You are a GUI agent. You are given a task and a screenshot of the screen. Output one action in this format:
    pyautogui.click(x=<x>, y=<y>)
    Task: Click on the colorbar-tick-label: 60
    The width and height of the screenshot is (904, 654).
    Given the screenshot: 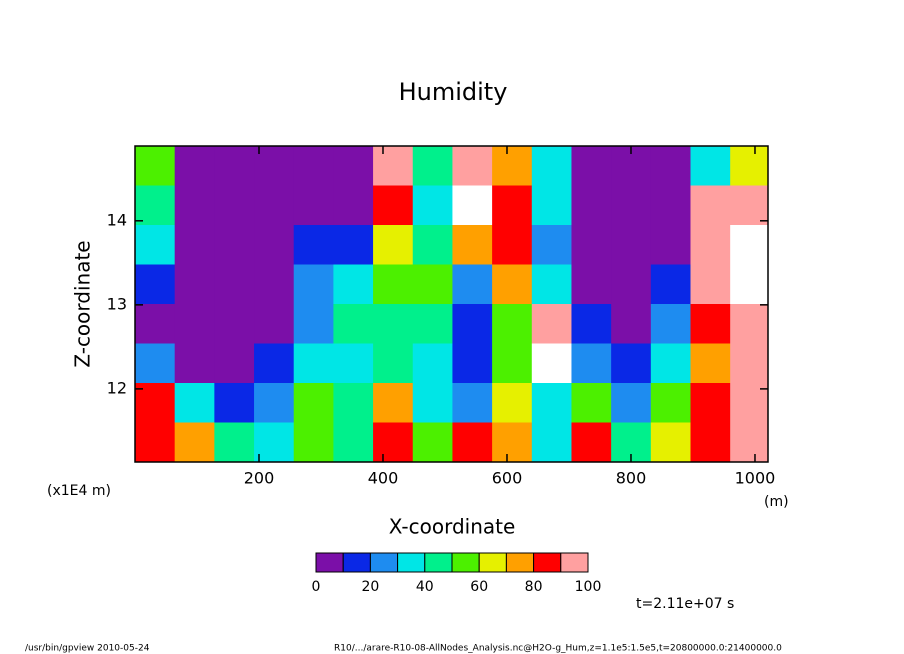 What is the action you would take?
    pyautogui.click(x=479, y=587)
    